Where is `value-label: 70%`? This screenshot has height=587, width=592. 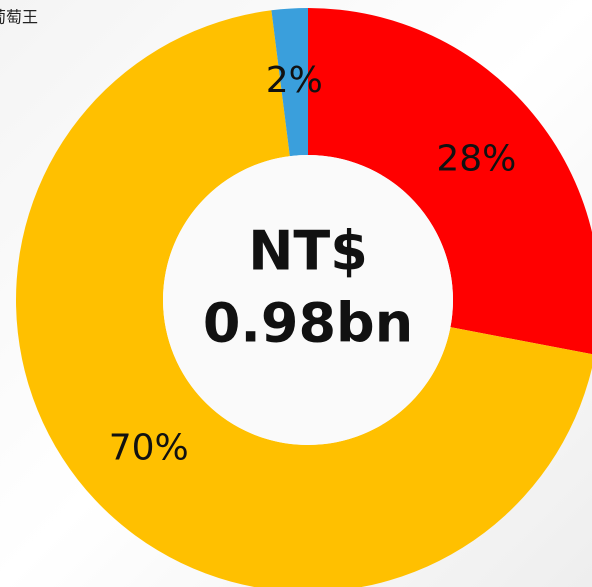
value-label: 70% is located at coordinates (149, 448).